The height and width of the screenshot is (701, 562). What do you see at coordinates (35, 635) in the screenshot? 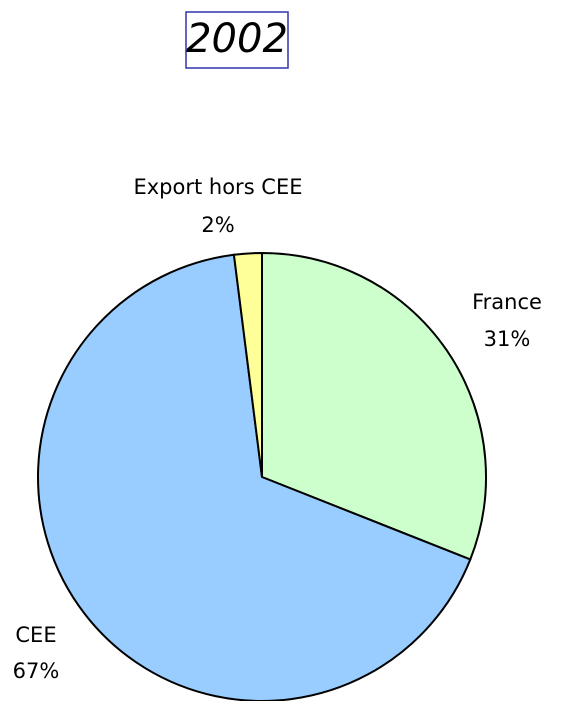
I see `slice-label: CEE` at bounding box center [35, 635].